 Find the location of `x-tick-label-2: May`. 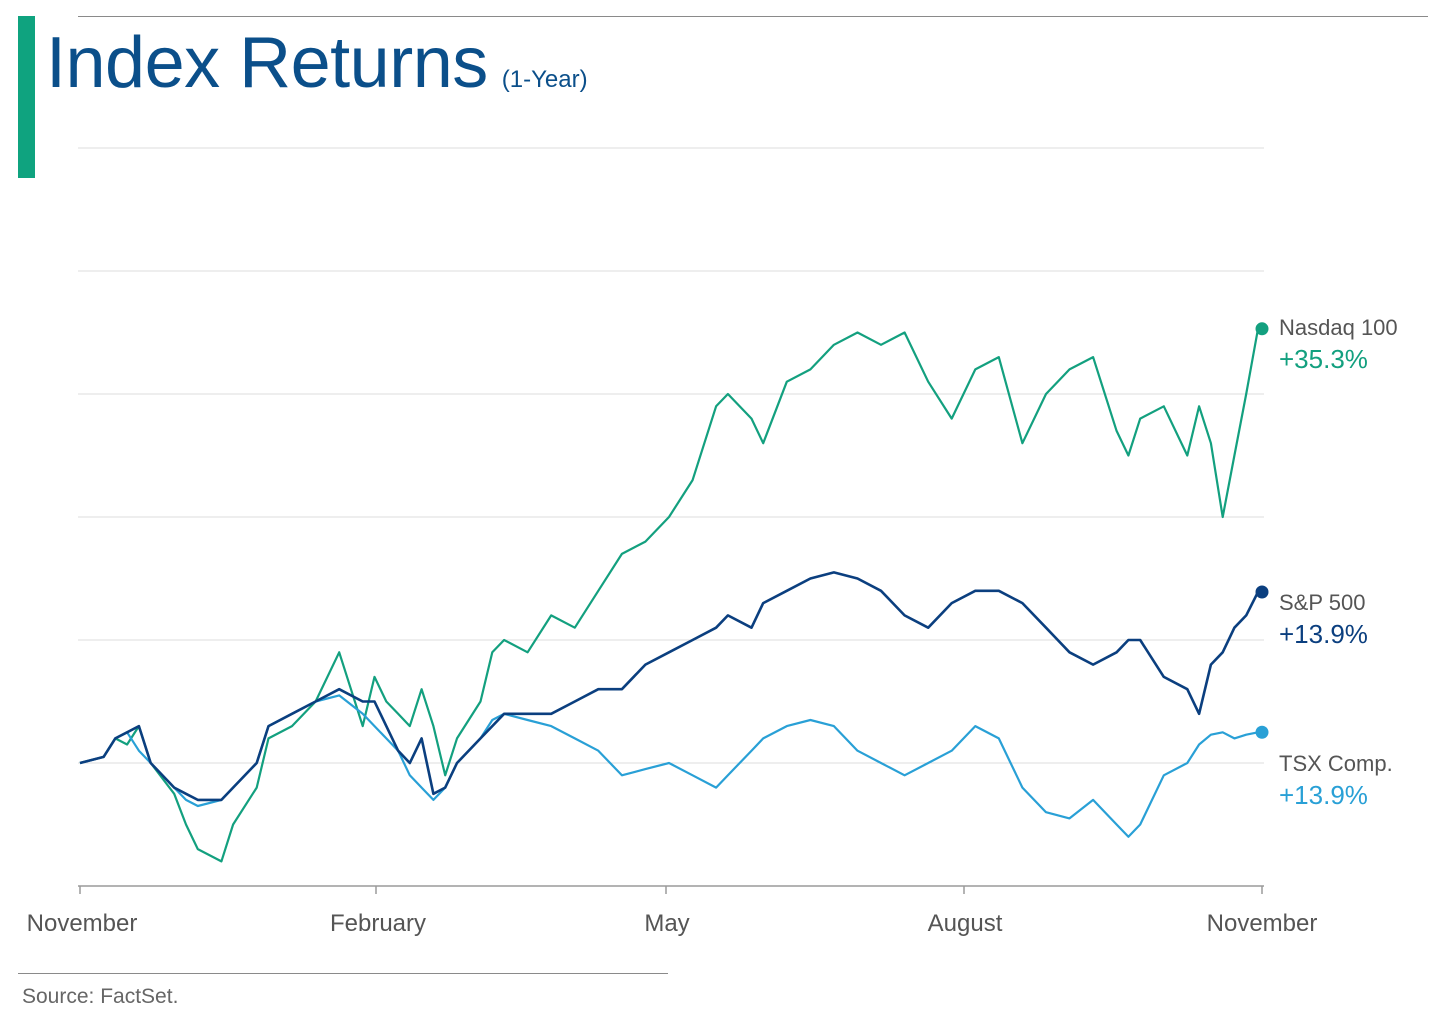

x-tick-label-2: May is located at coordinates (666, 923).